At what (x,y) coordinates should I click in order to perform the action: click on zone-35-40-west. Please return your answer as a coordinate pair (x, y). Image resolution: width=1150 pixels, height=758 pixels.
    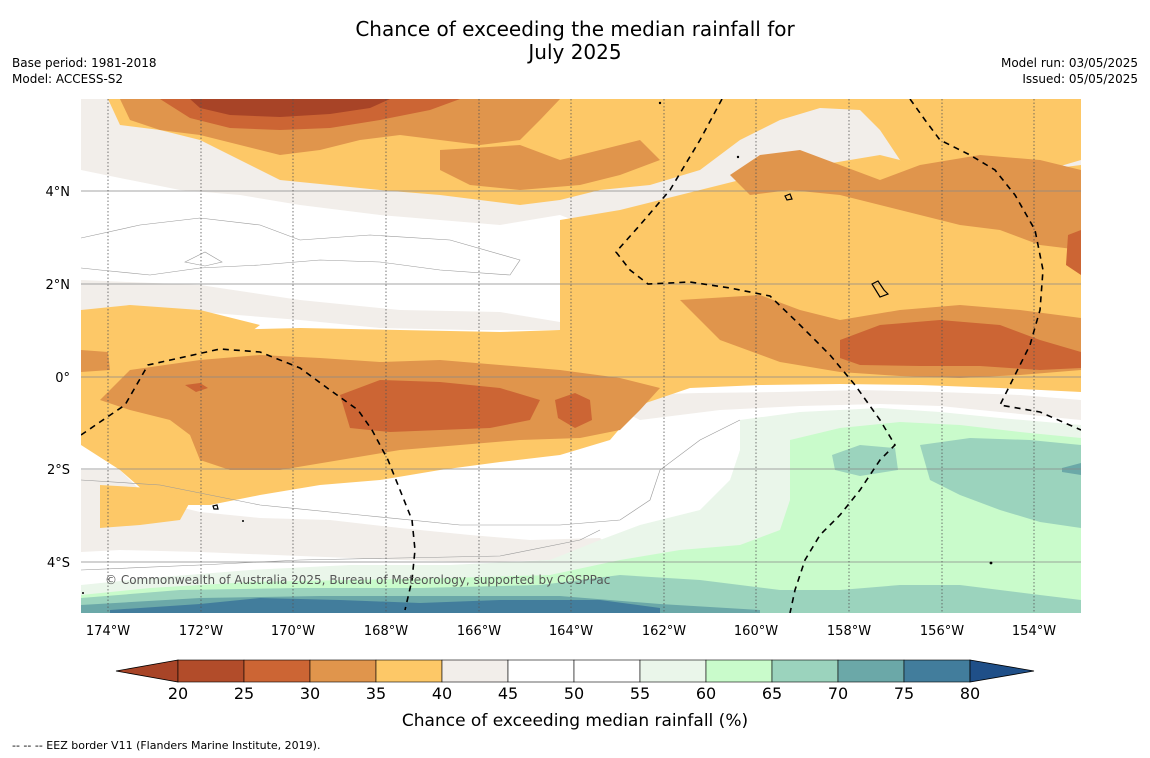
    Looking at the image, I should click on (170, 327).